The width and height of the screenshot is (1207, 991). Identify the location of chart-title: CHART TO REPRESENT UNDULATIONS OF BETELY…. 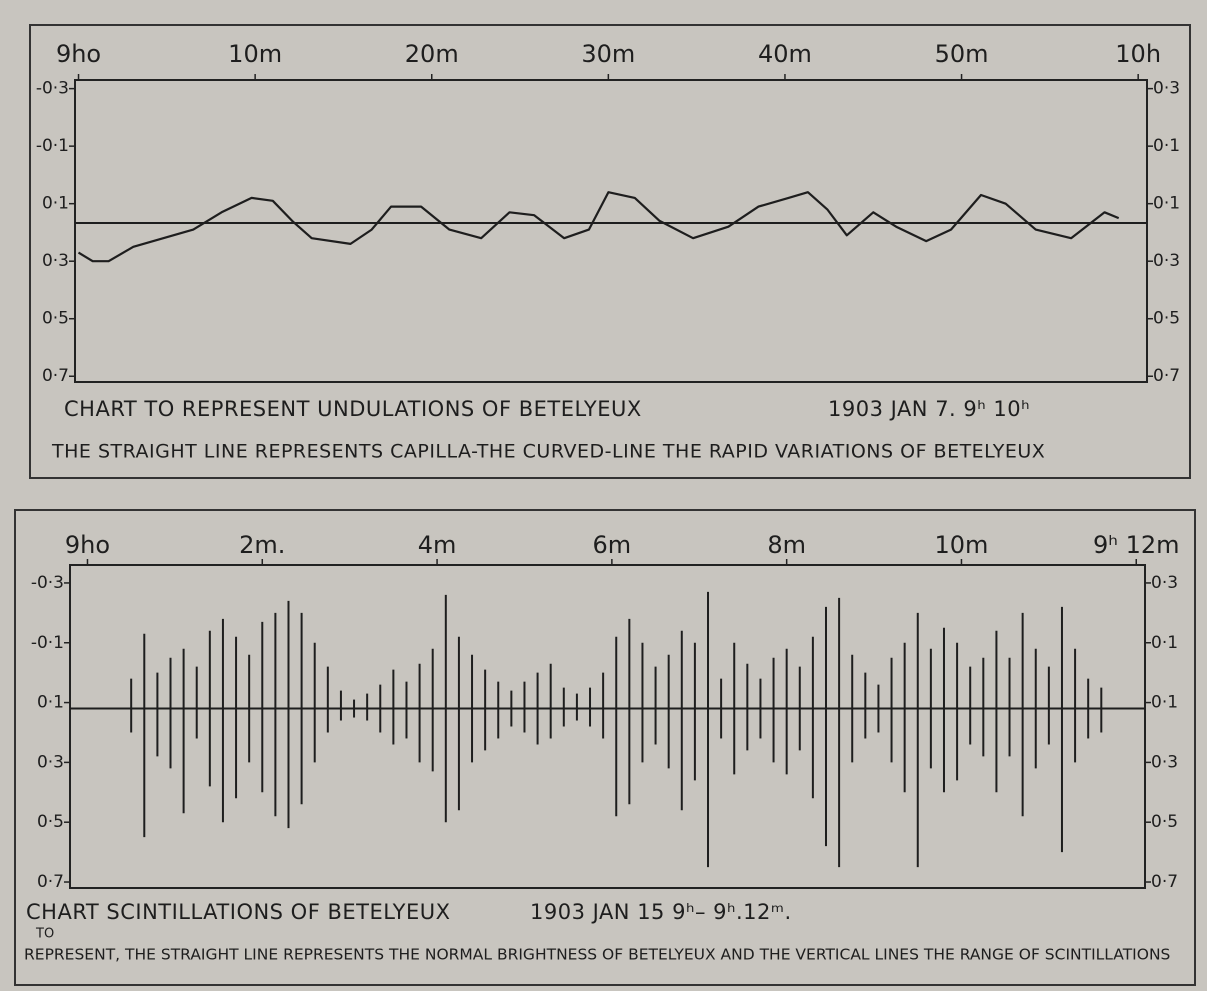
(353, 409).